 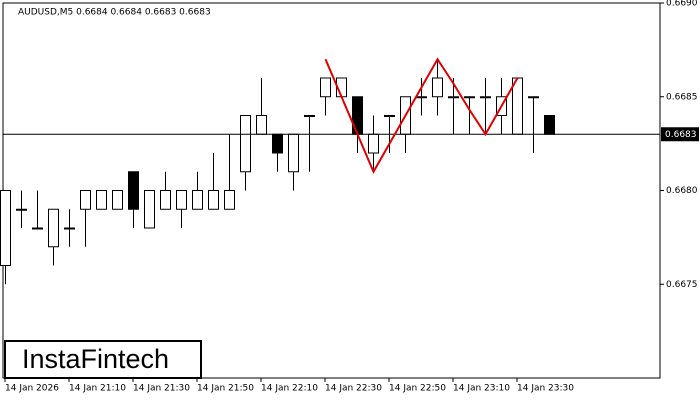 I want to click on x-tick-label: 14 Jan 22:30, so click(x=353, y=389).